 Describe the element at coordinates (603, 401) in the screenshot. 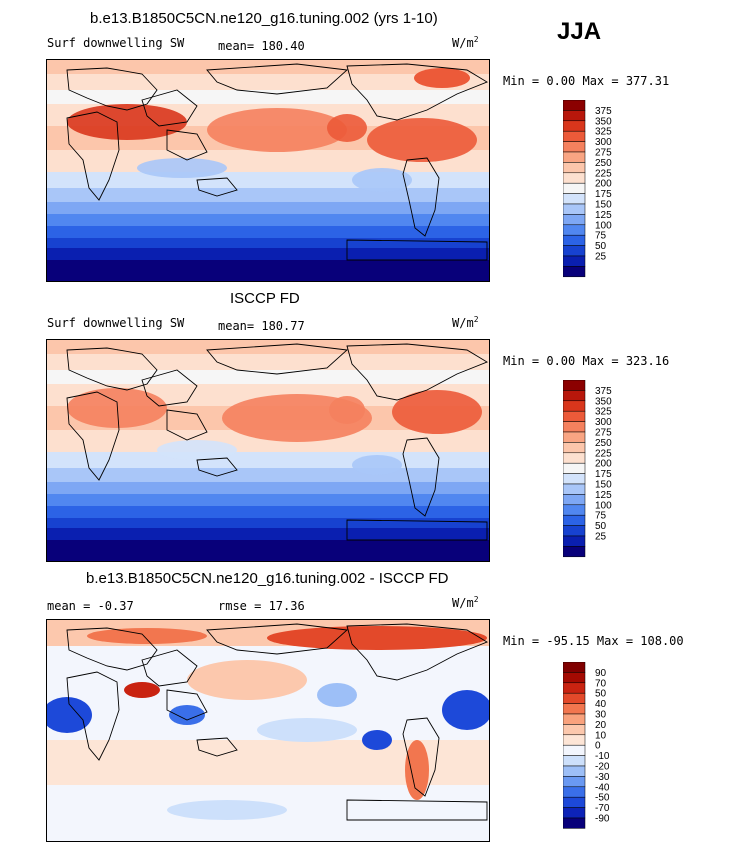

I see `colorbar-tick-label: 350` at that location.